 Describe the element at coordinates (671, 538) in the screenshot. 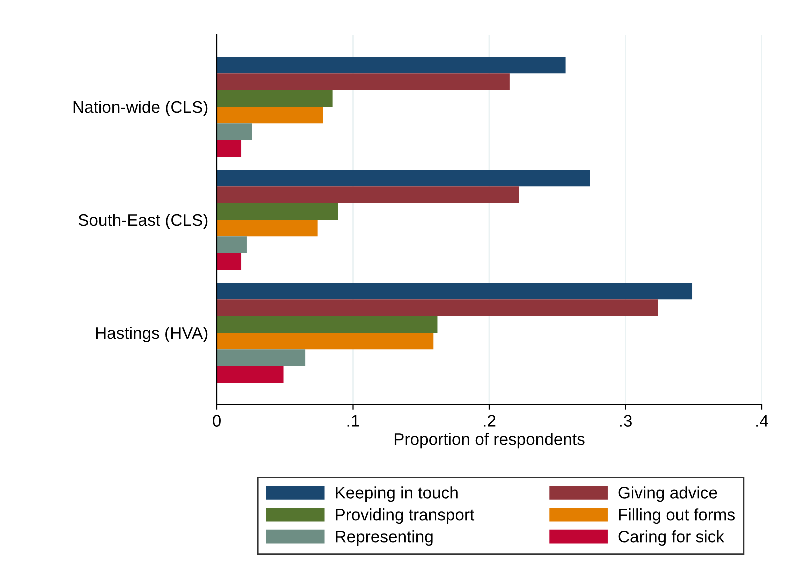

I see `legend-label: Caring for sick` at that location.